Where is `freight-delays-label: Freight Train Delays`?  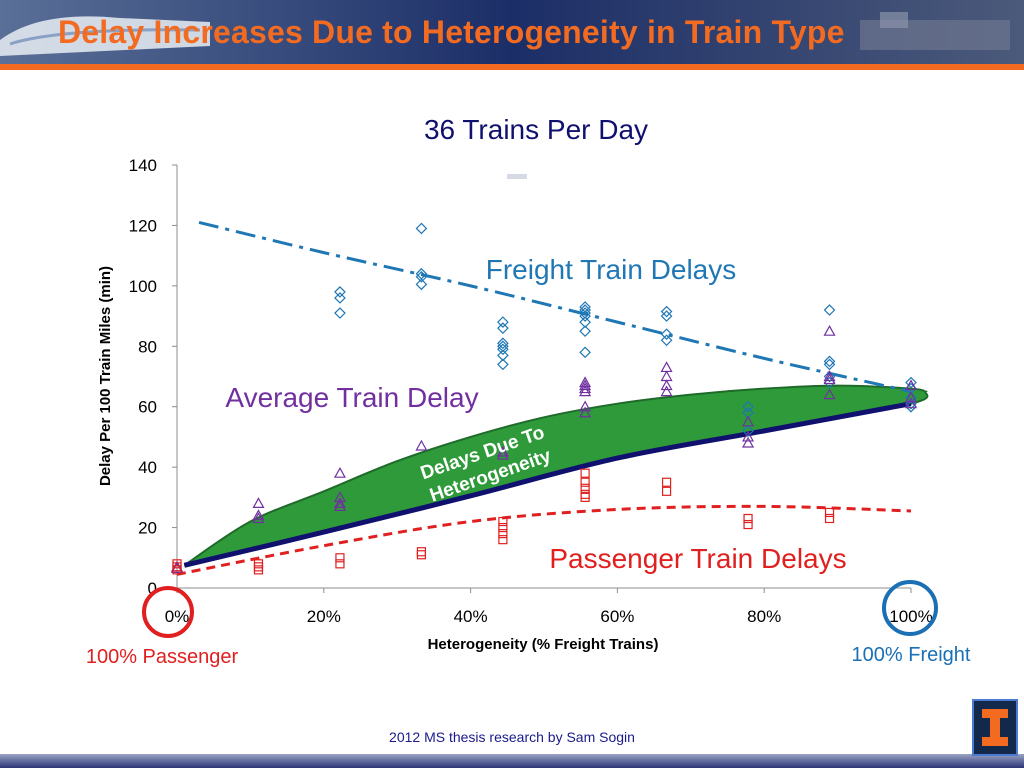
freight-delays-label: Freight Train Delays is located at coordinates (611, 269).